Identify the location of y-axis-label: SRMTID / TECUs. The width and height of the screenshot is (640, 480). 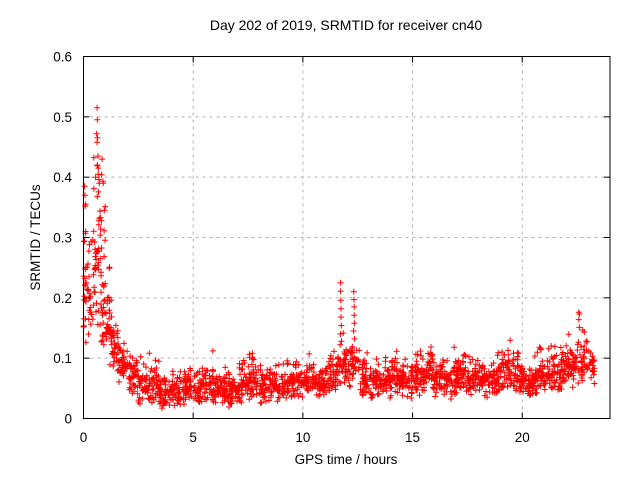
(35, 237).